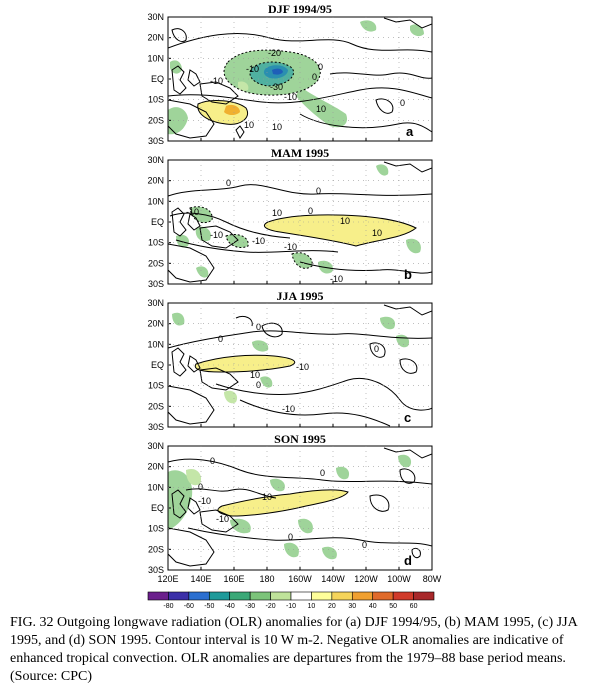 Image resolution: width=608 pixels, height=690 pixels. Describe the element at coordinates (266, 579) in the screenshot. I see `lon-label: 180` at that location.